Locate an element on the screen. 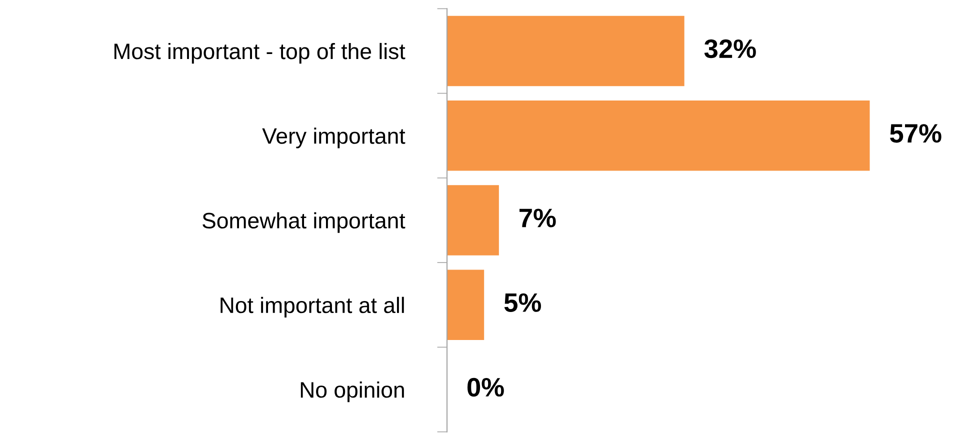 Image resolution: width=964 pixels, height=434 pixels. data-label: 5% is located at coordinates (522, 302).